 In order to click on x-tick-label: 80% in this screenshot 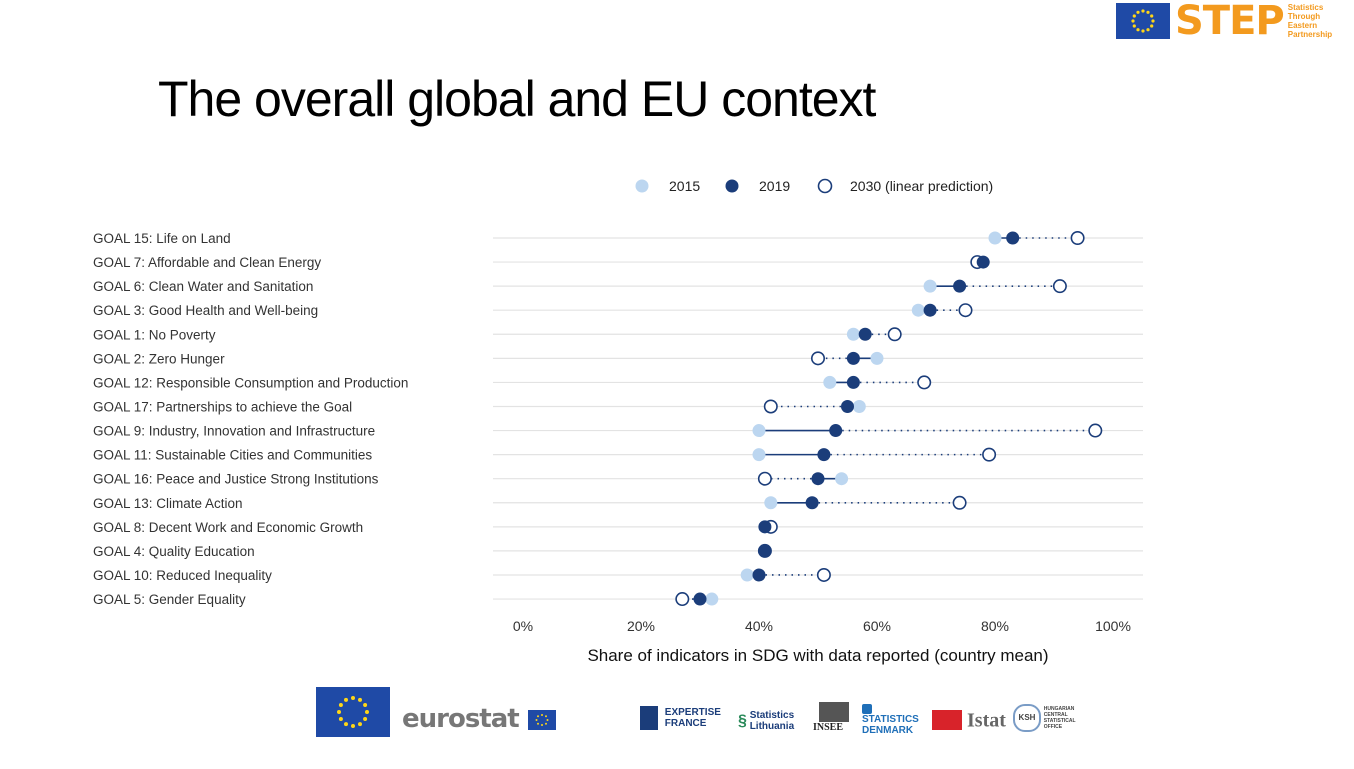, I will do `click(995, 626)`.